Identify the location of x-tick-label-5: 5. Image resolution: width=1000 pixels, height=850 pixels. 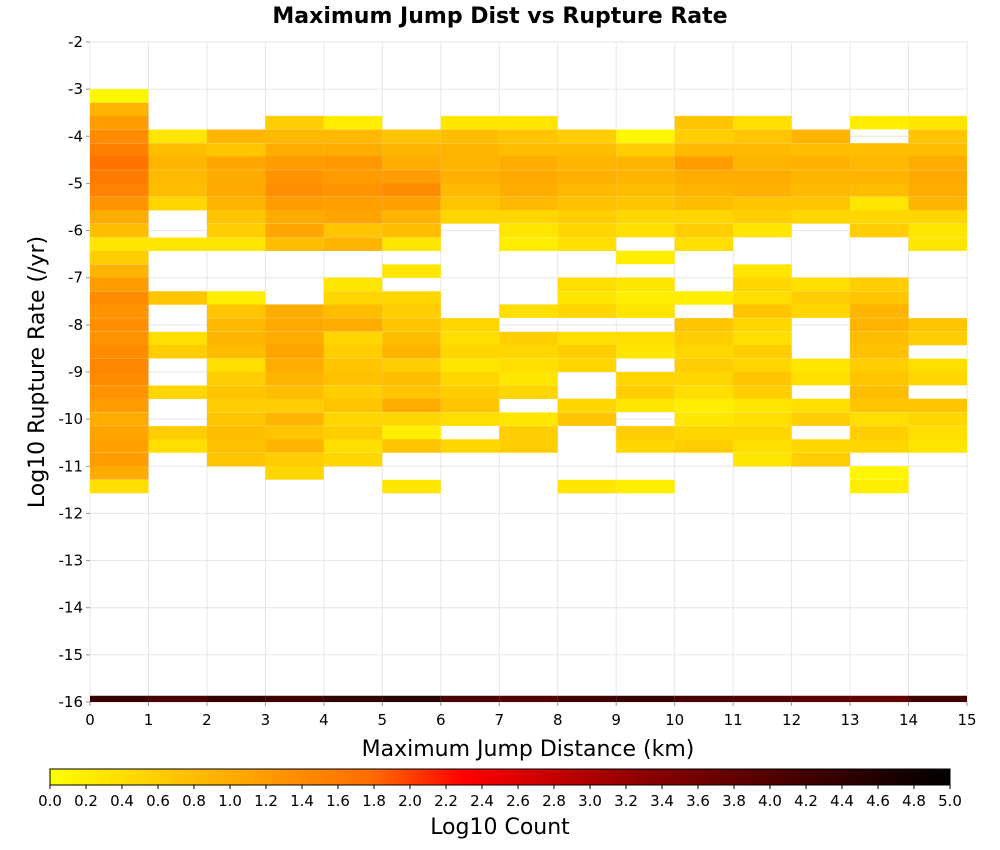
(383, 720).